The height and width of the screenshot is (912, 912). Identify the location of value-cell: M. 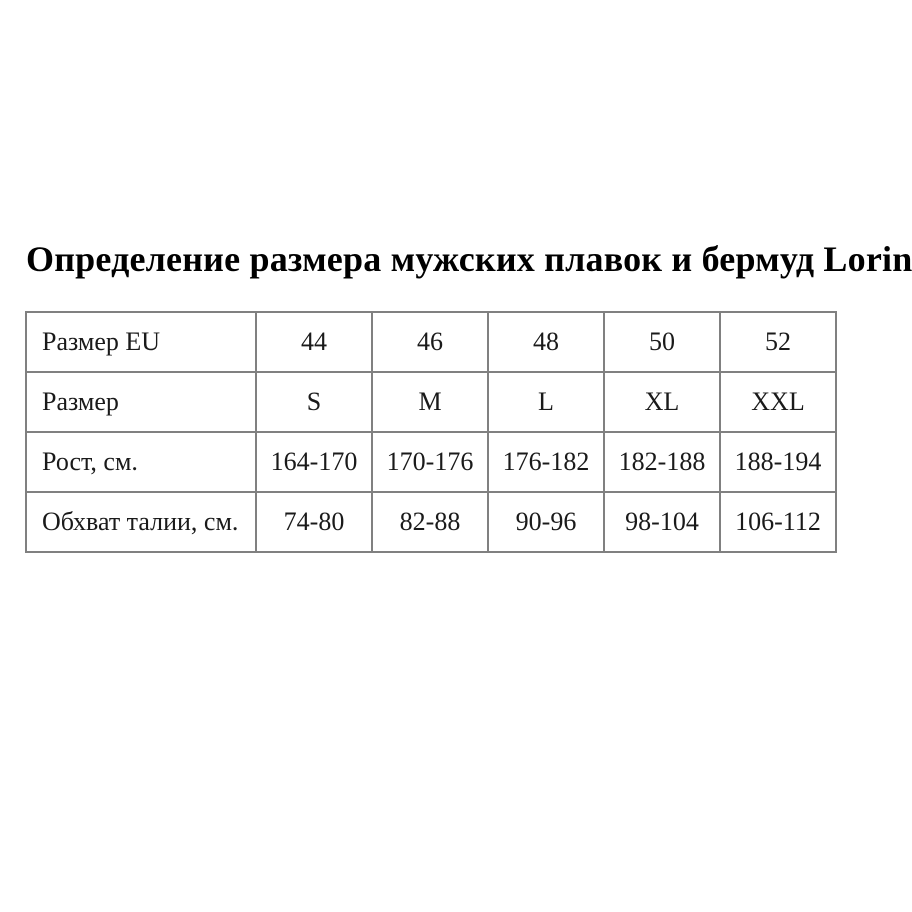
(430, 402).